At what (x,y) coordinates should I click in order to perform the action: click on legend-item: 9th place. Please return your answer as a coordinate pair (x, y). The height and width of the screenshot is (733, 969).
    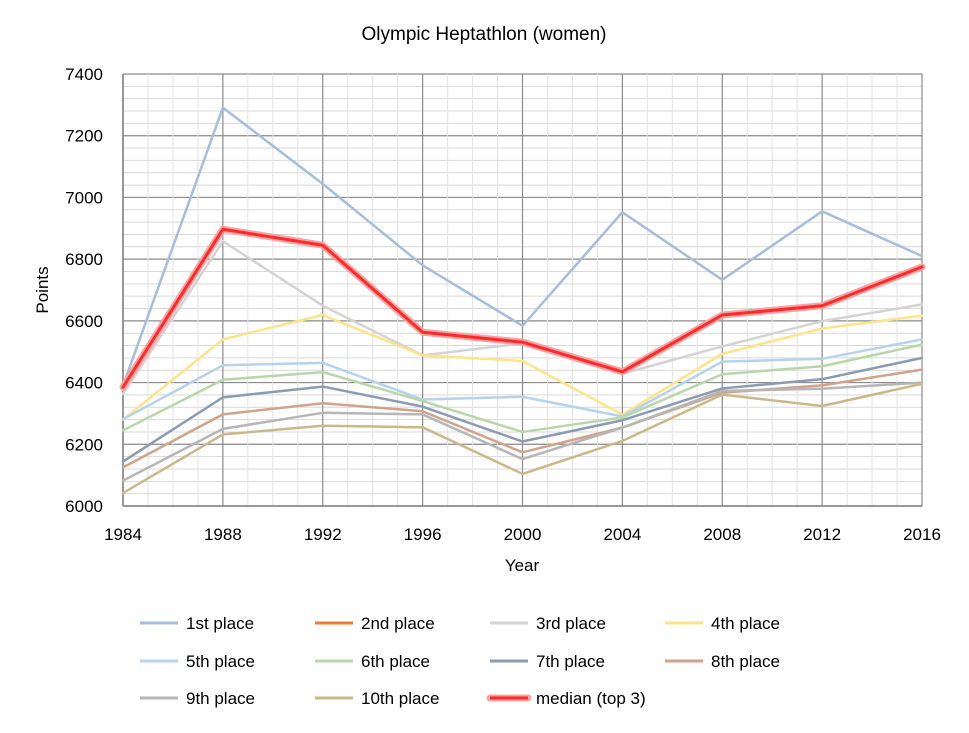
    Looking at the image, I should click on (197, 698).